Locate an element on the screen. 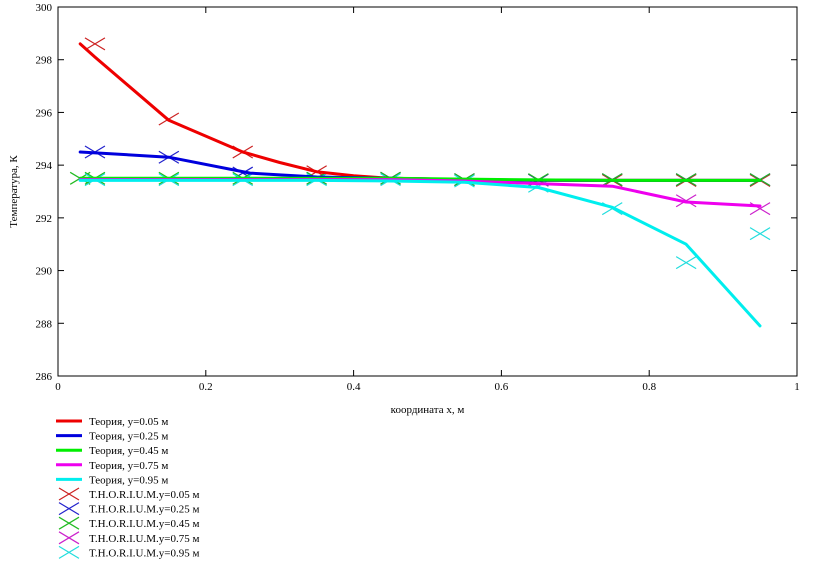 This screenshot has width=816, height=568. y-tick-label: 292 is located at coordinates (44, 219).